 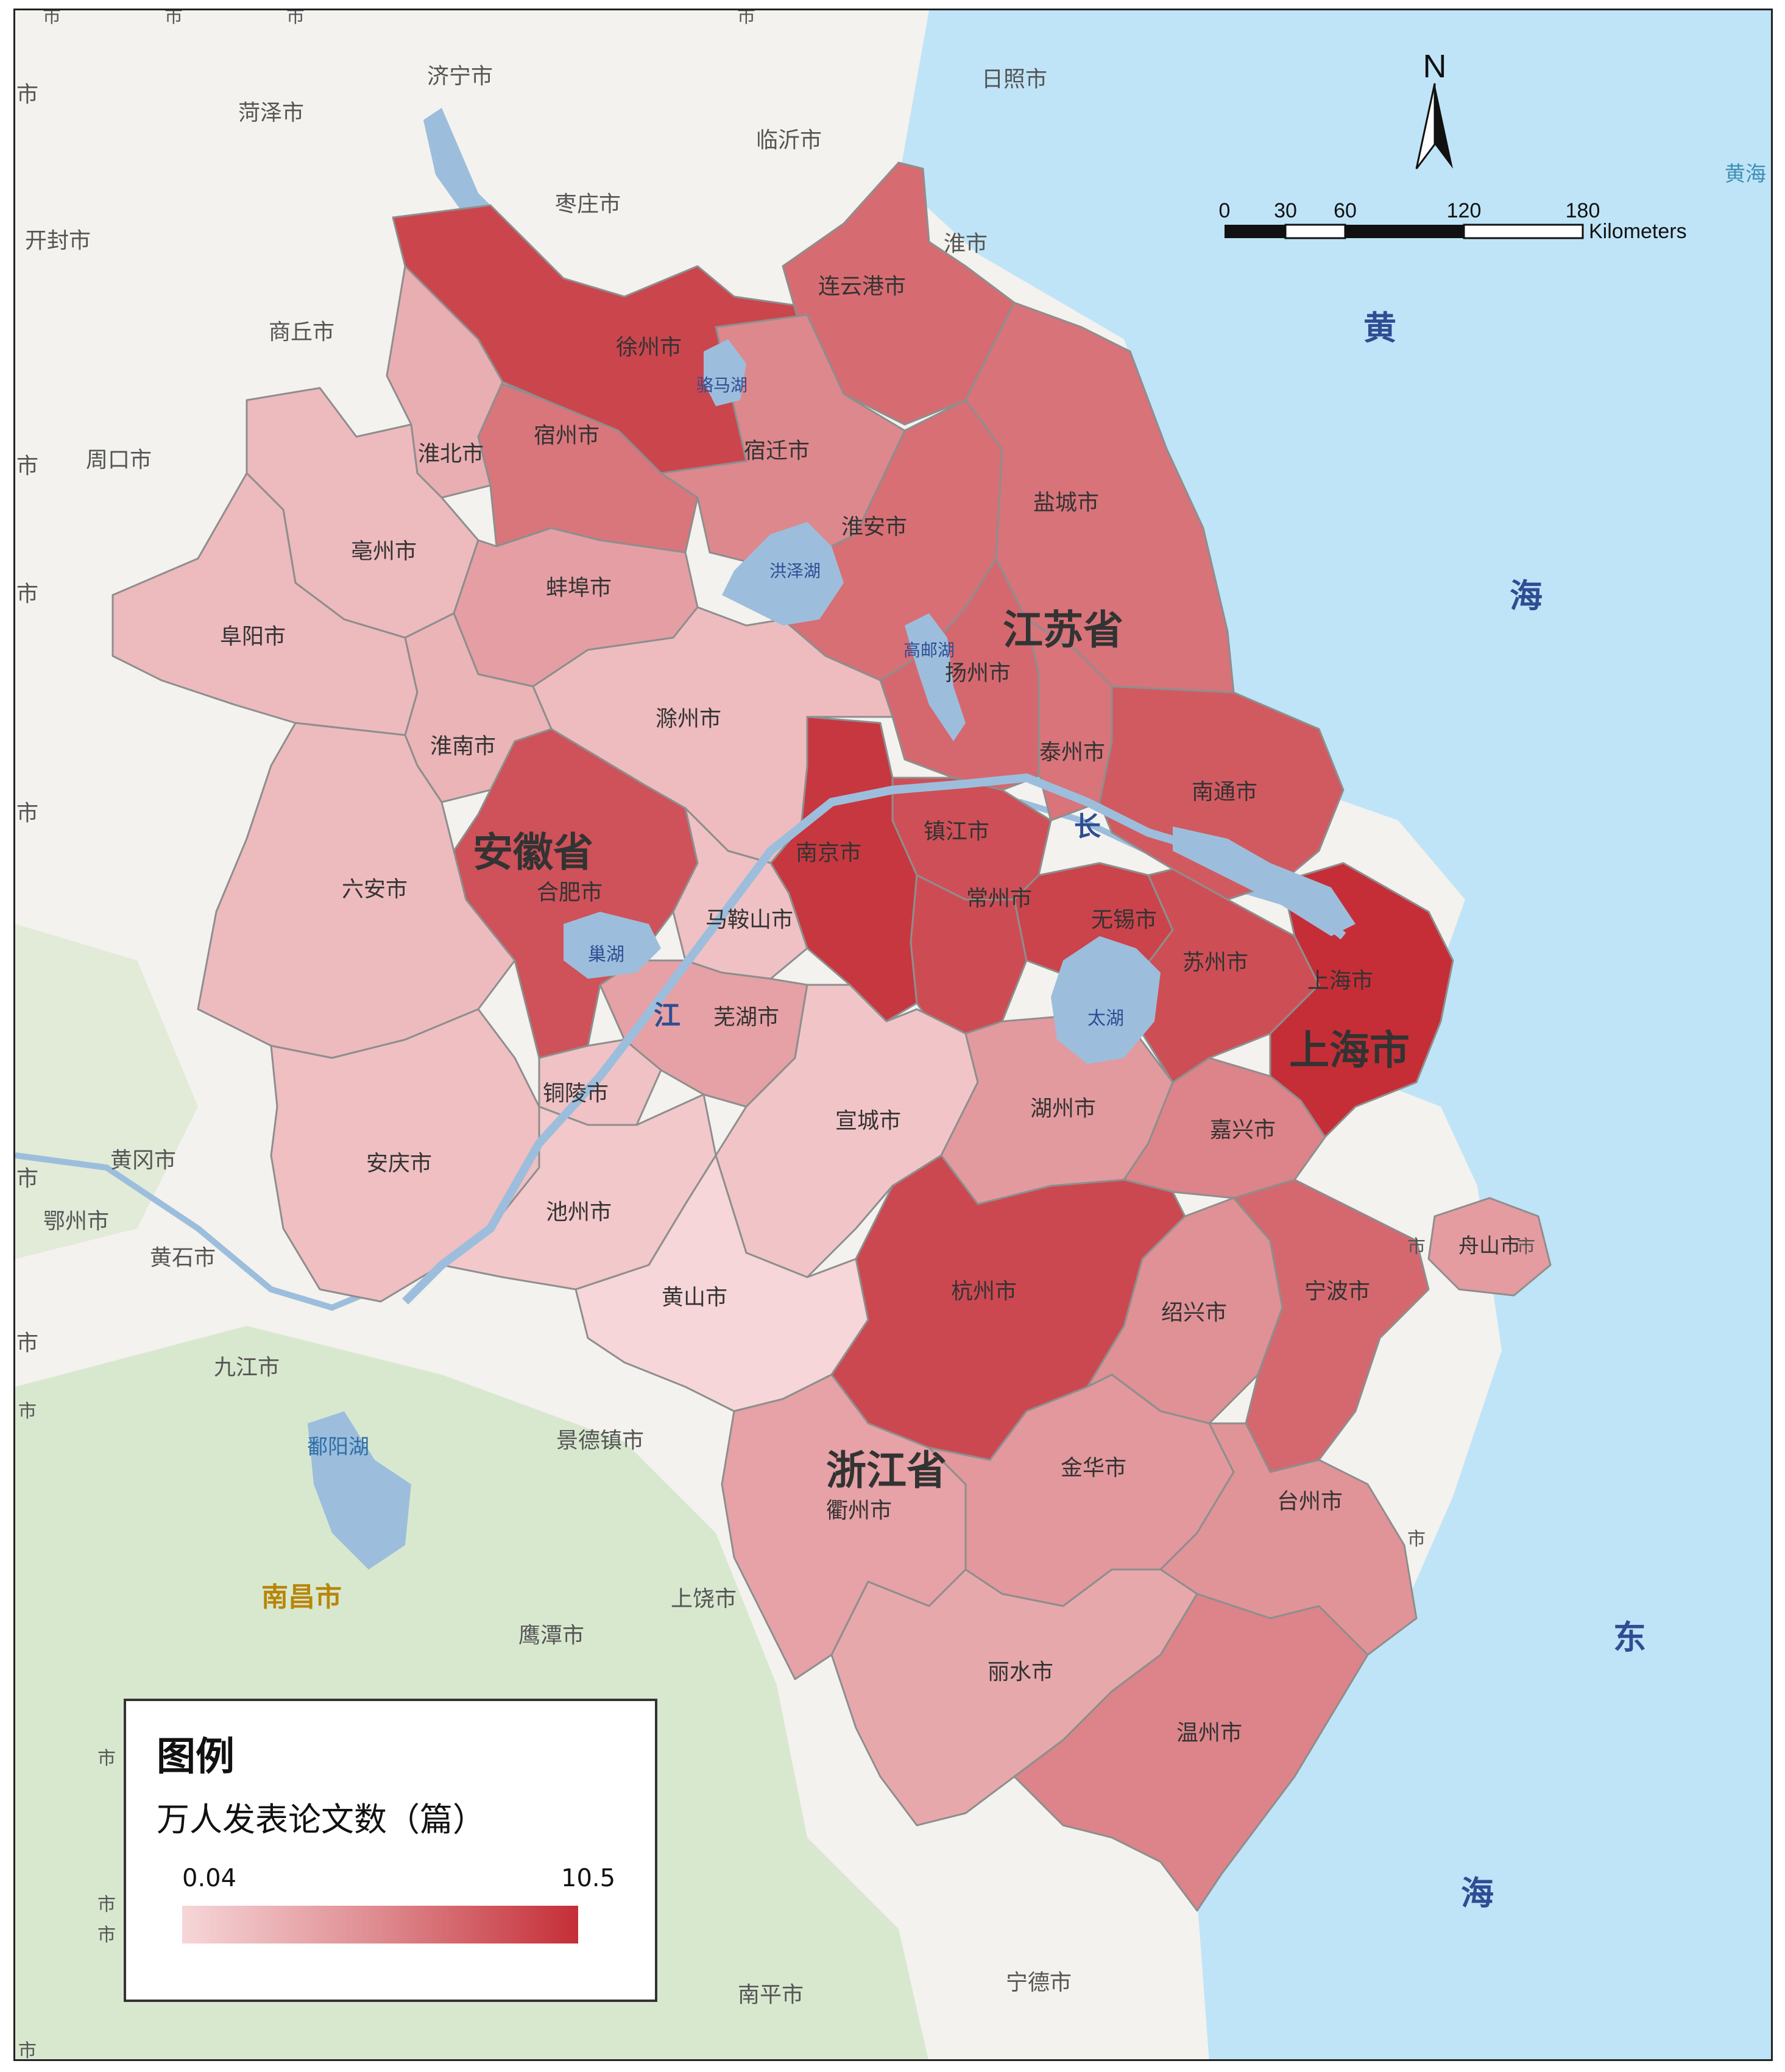 What do you see at coordinates (566, 436) in the screenshot?
I see `city-label: 宿州市` at bounding box center [566, 436].